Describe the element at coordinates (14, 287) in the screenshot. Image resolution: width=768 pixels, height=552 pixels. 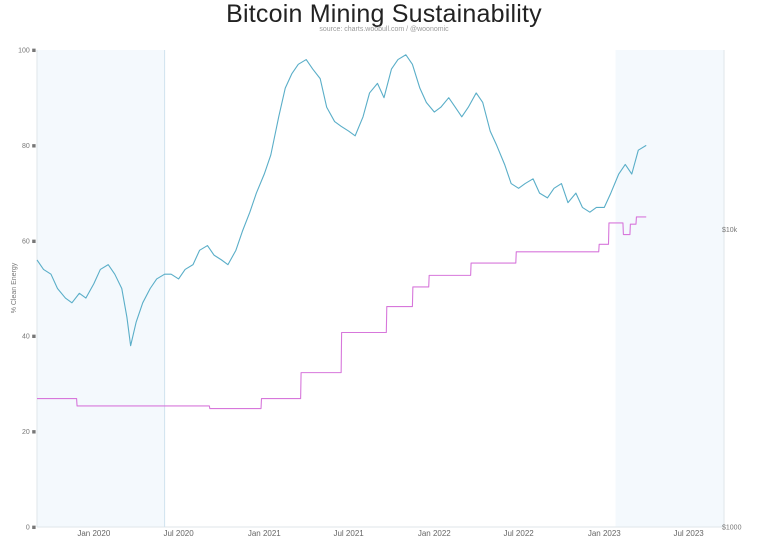
I see `y-axis-label: % Clean Energy` at that location.